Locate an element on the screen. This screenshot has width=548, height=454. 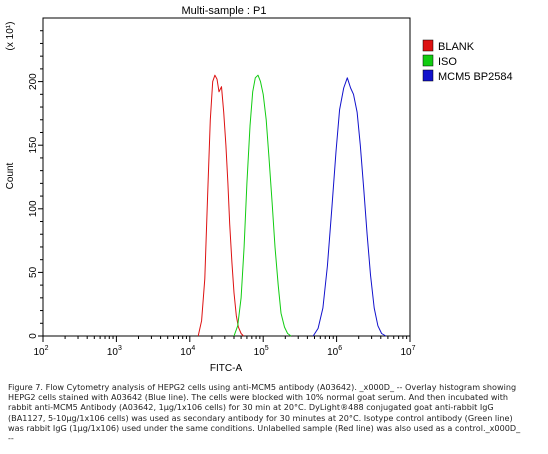
series-line-iso is located at coordinates (262, 205).